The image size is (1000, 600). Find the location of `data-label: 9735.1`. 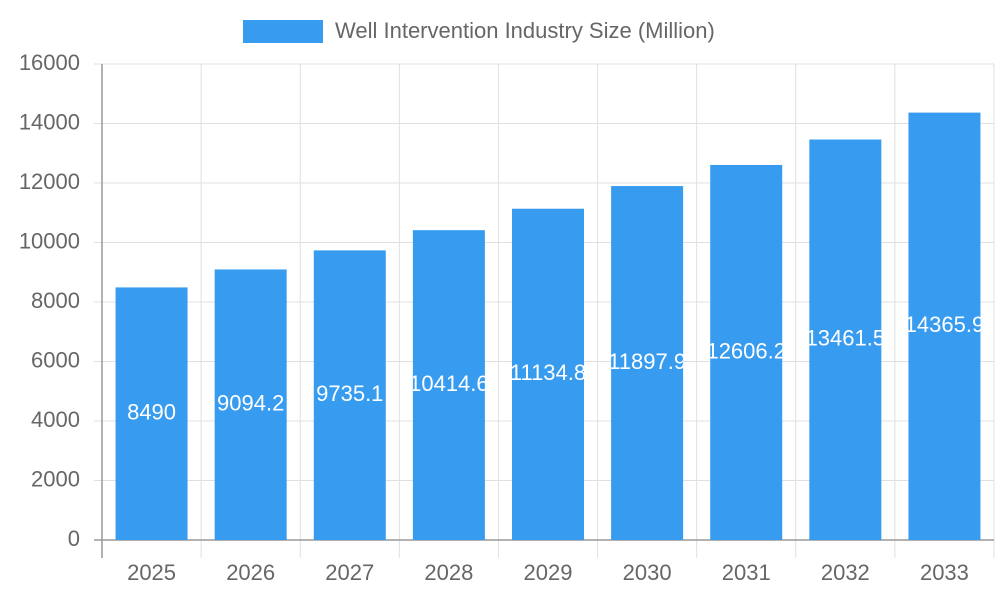

data-label: 9735.1 is located at coordinates (349, 393).